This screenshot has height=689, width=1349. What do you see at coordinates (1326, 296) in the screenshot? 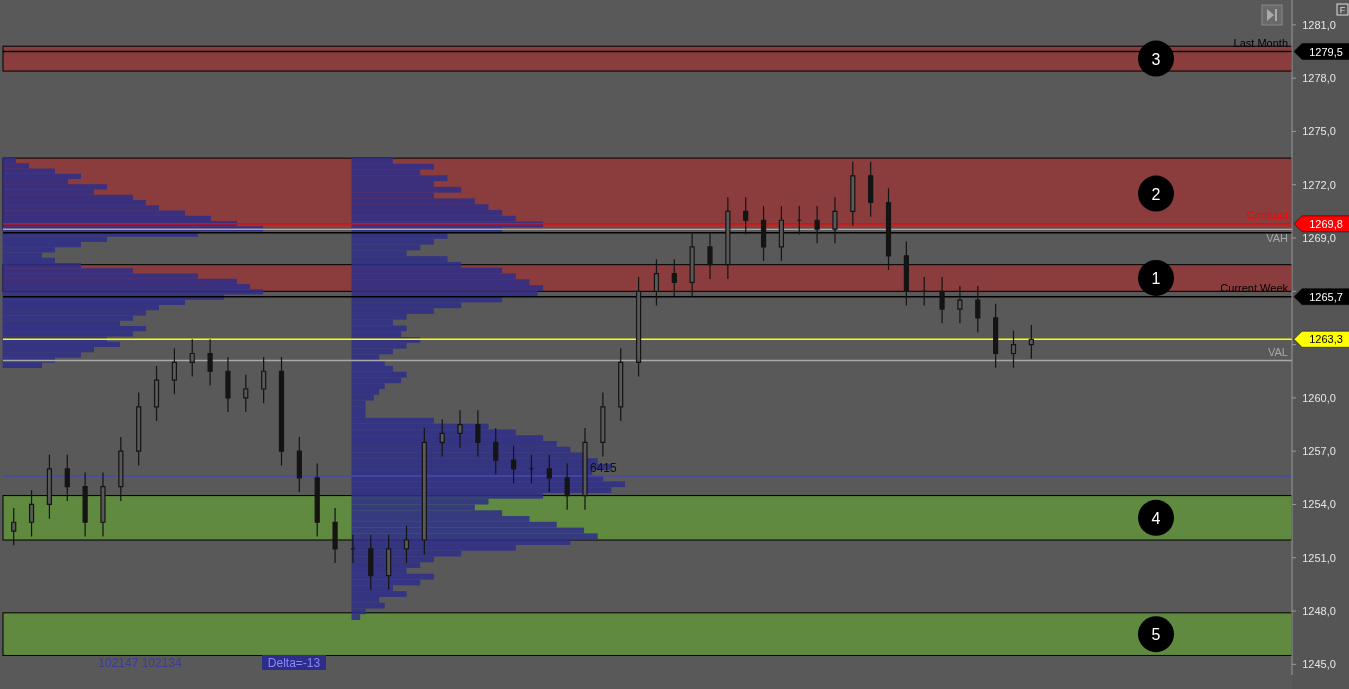
I see `text: 1265,7` at bounding box center [1326, 296].